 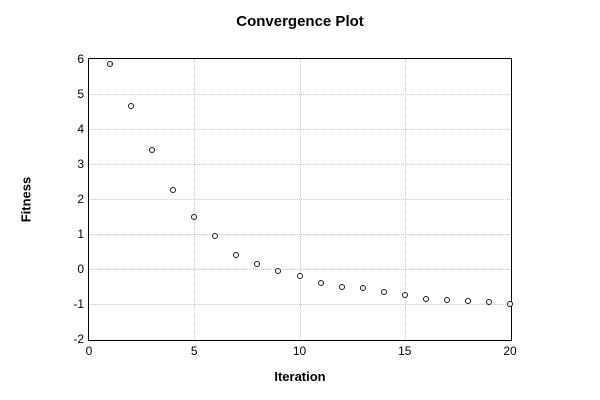 I want to click on x-tick-label: 15, so click(x=405, y=351).